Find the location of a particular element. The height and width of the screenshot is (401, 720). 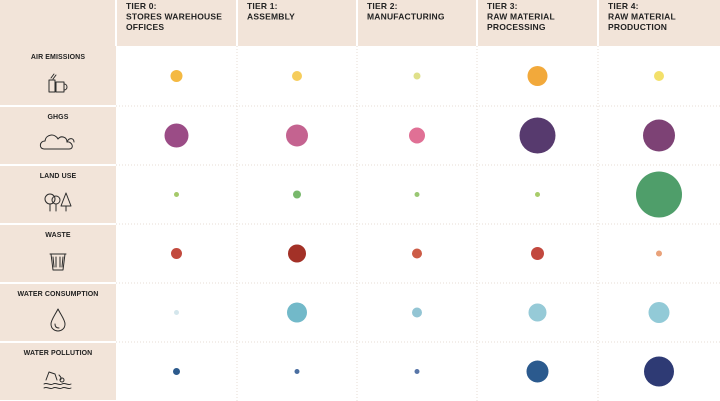

bubble-air-emissions-t4 is located at coordinates (659, 76).